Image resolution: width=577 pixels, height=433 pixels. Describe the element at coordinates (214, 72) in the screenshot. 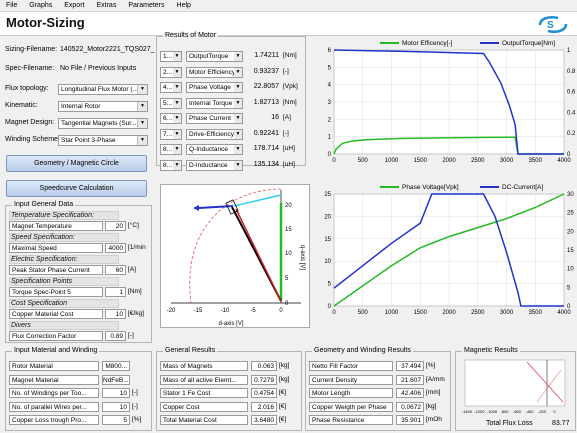

I see `quantity-select: Motor Efficiency ▼` at that location.